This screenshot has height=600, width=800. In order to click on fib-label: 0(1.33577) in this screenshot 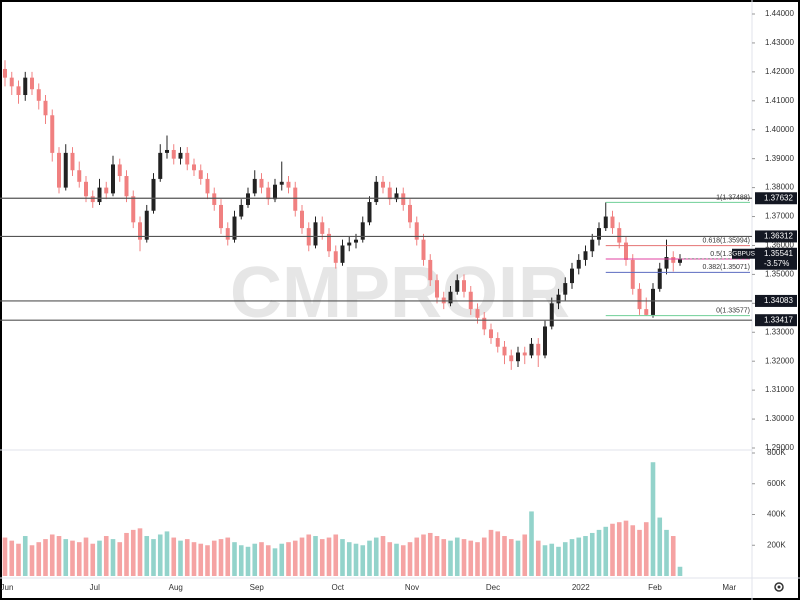, I will do `click(733, 310)`.